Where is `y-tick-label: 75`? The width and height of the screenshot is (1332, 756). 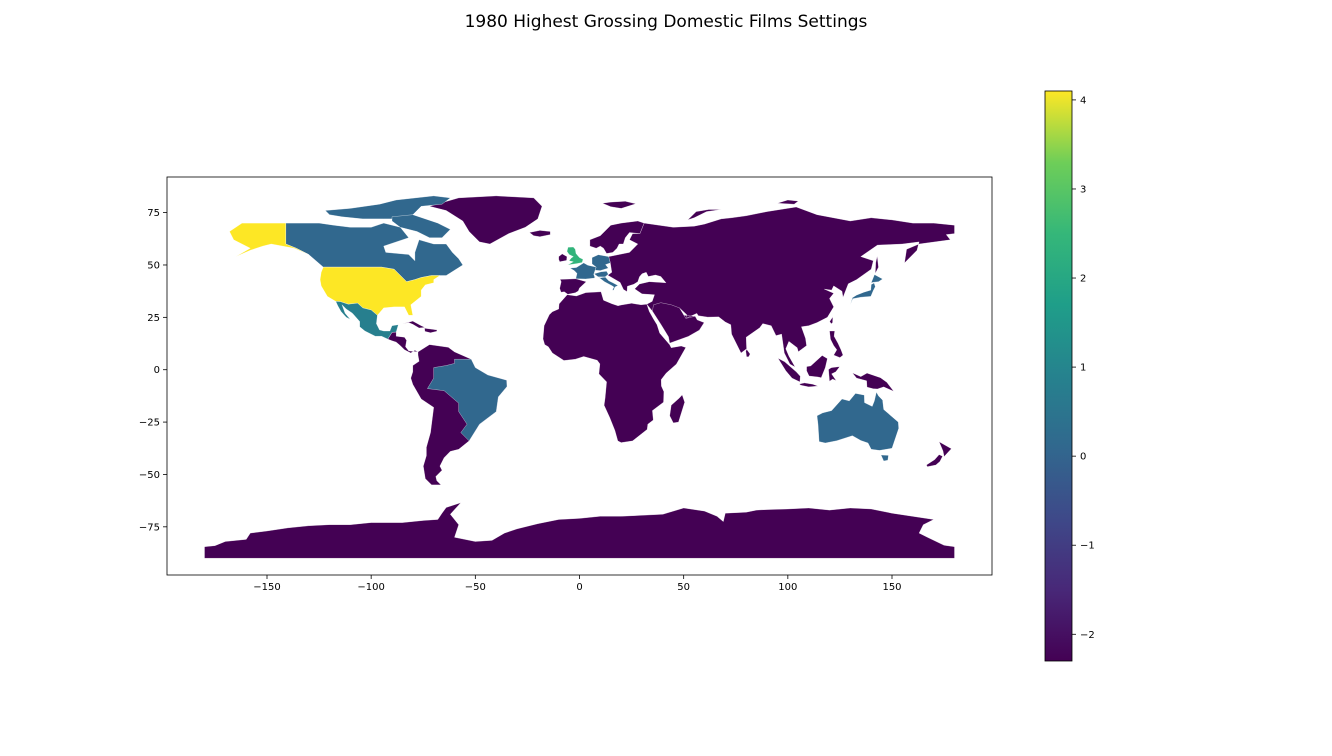 y-tick-label: 75 is located at coordinates (153, 213).